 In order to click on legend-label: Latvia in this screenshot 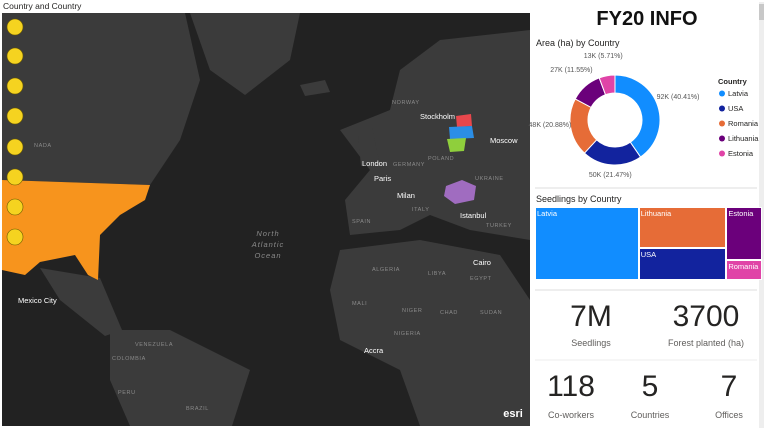, I will do `click(738, 93)`.